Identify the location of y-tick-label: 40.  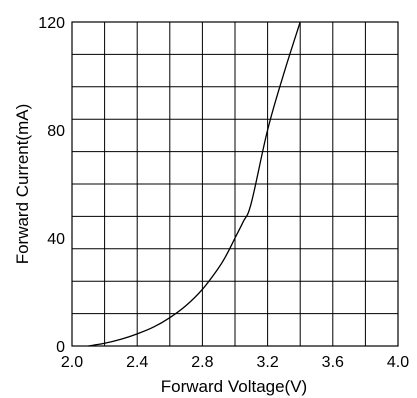
(56, 239).